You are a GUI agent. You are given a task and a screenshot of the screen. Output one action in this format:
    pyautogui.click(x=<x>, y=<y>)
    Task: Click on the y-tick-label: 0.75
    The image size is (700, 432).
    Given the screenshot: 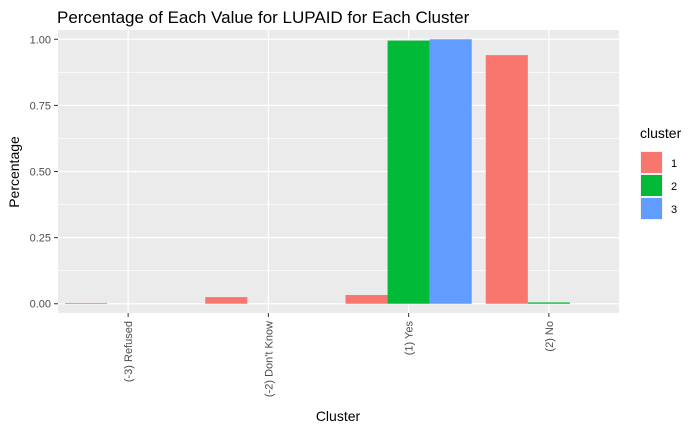 What is the action you would take?
    pyautogui.click(x=40, y=106)
    